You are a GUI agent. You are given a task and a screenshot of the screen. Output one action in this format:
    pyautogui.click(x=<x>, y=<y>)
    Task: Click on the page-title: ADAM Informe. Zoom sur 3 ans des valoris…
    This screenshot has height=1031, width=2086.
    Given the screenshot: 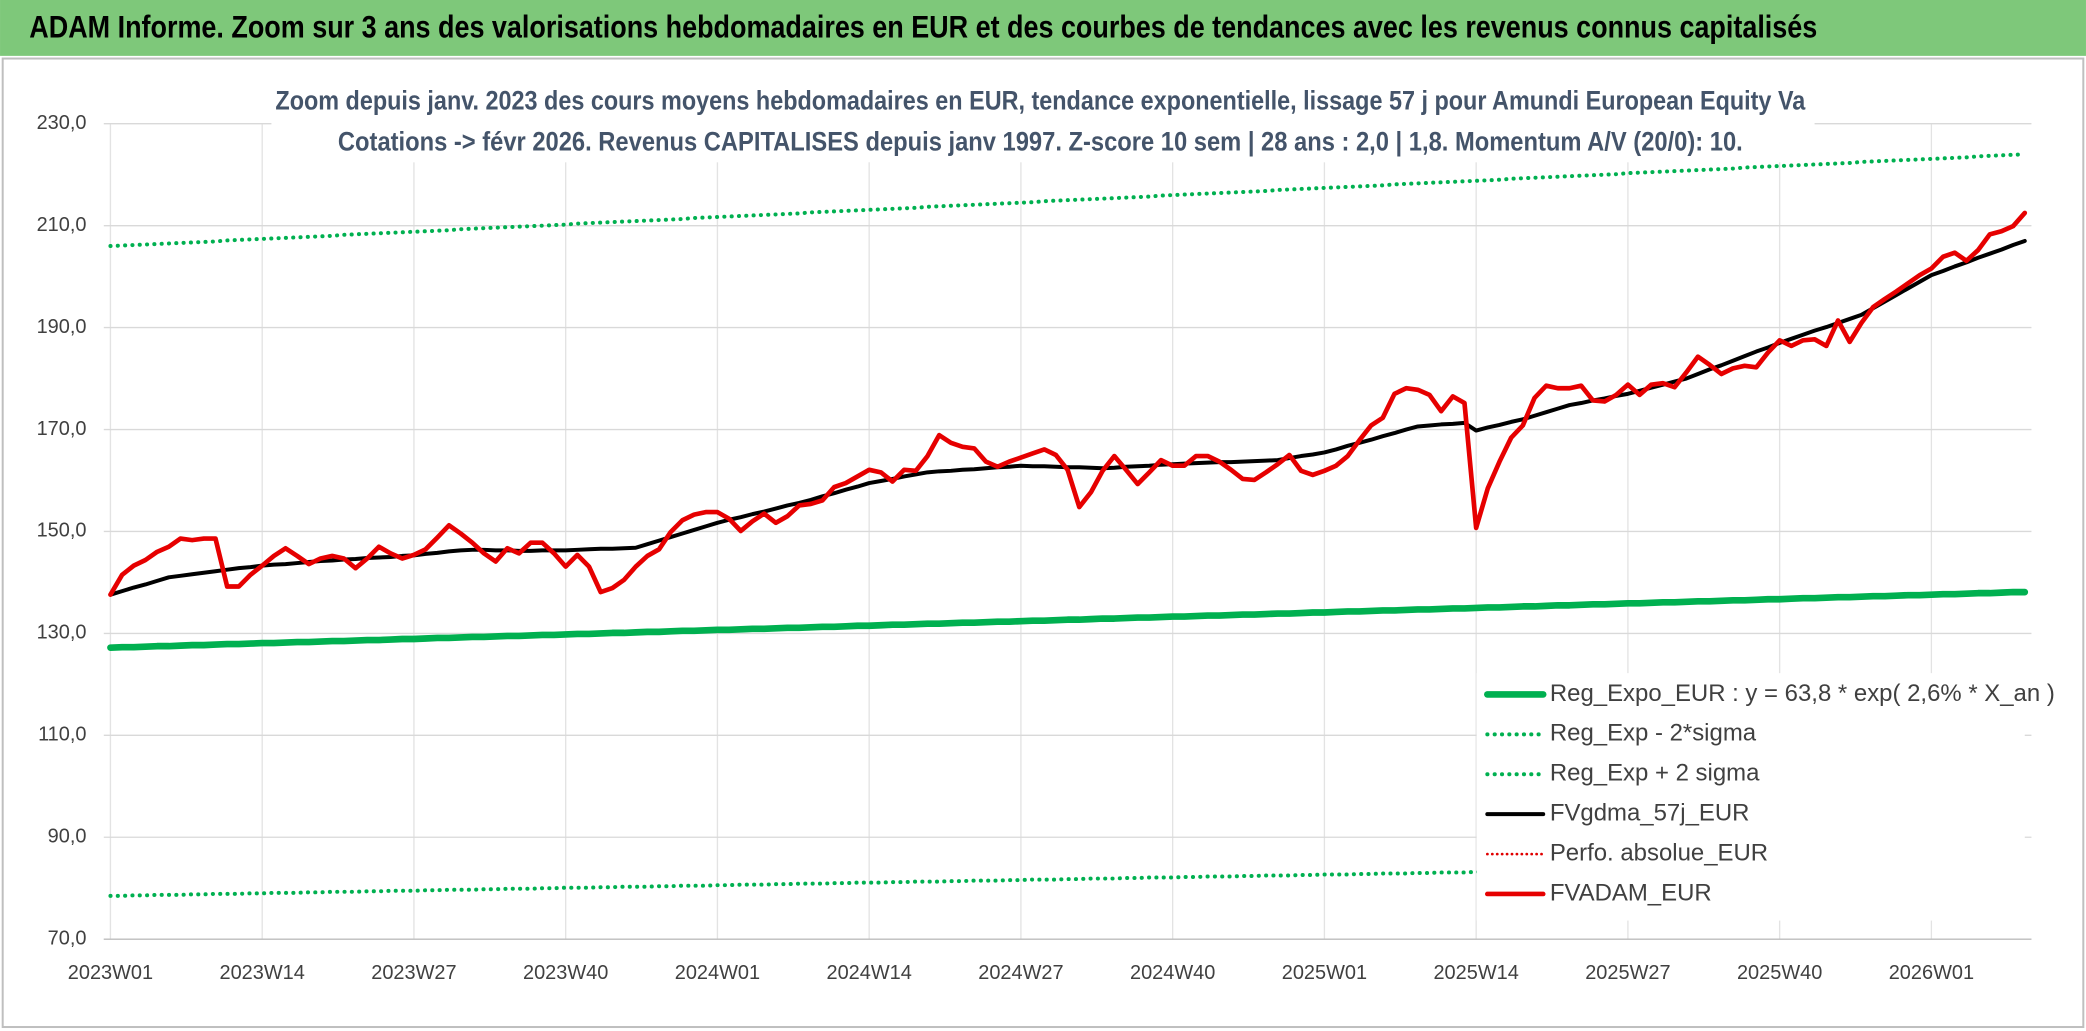 What is the action you would take?
    pyautogui.click(x=923, y=27)
    